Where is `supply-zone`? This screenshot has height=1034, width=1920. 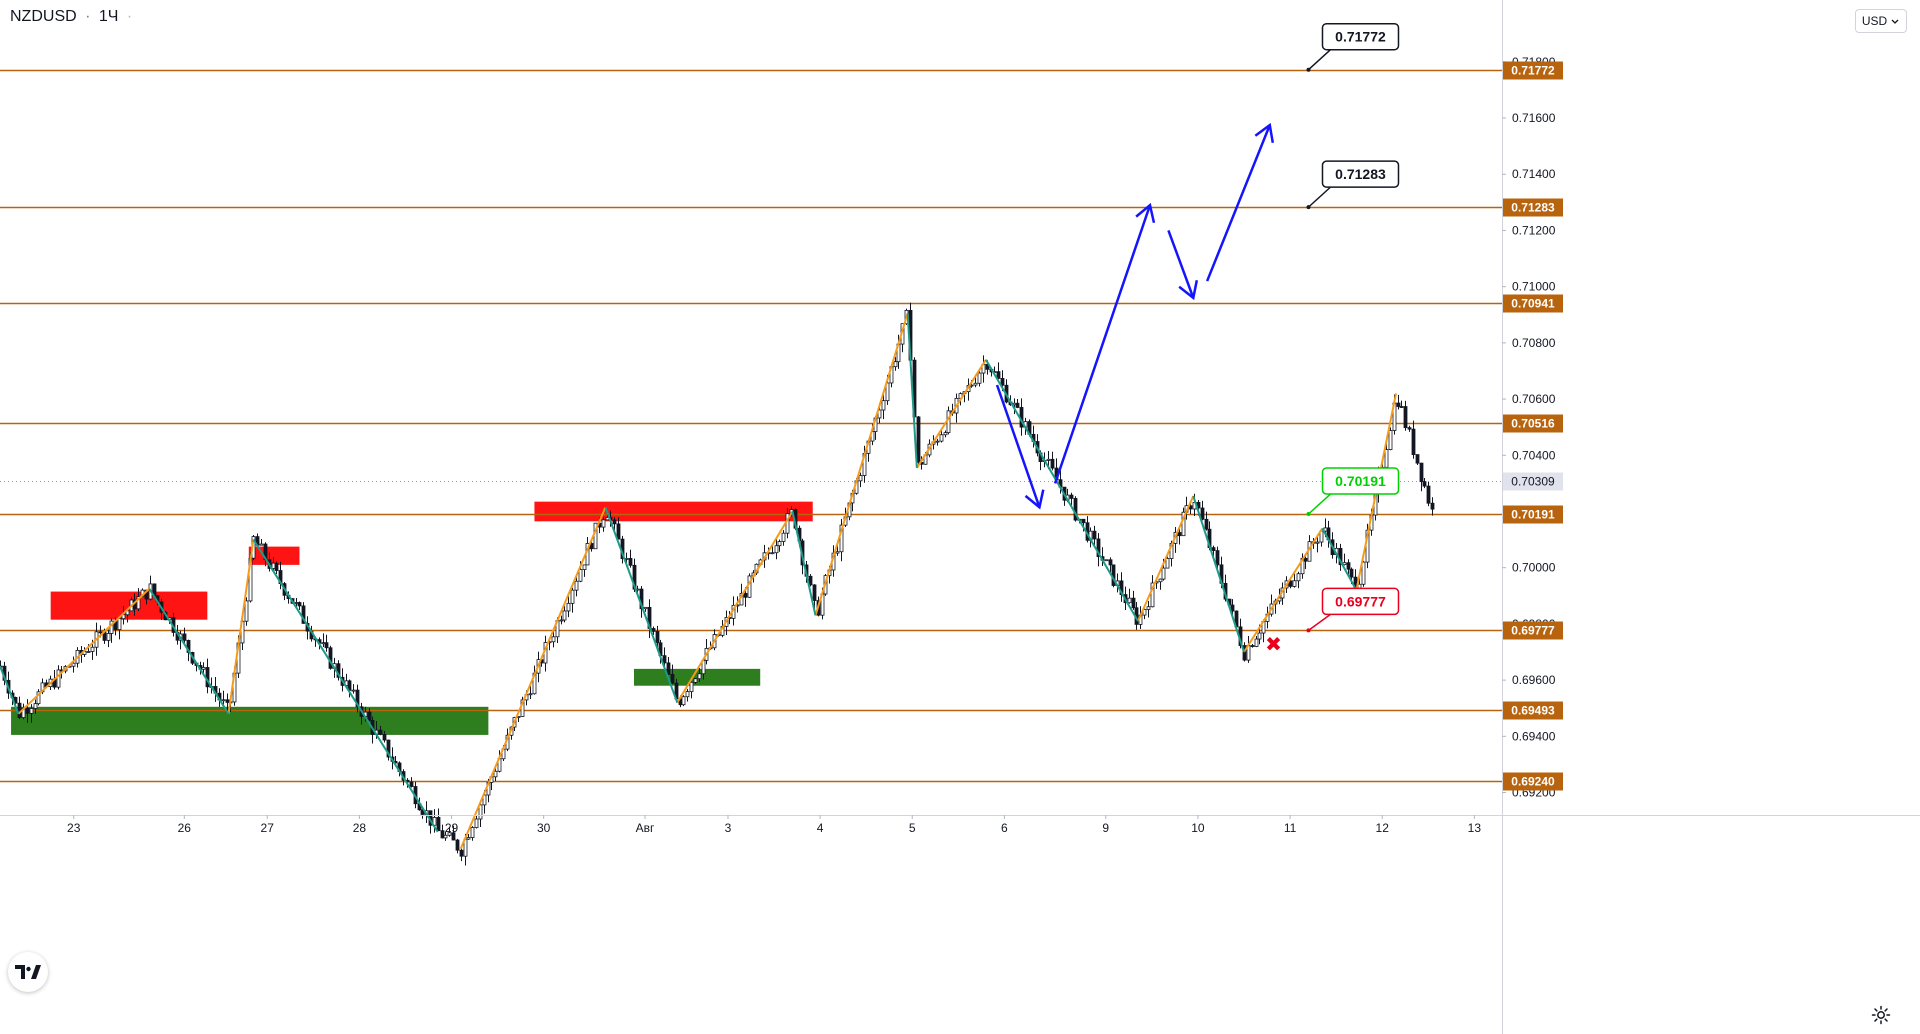
supply-zone is located at coordinates (673, 511).